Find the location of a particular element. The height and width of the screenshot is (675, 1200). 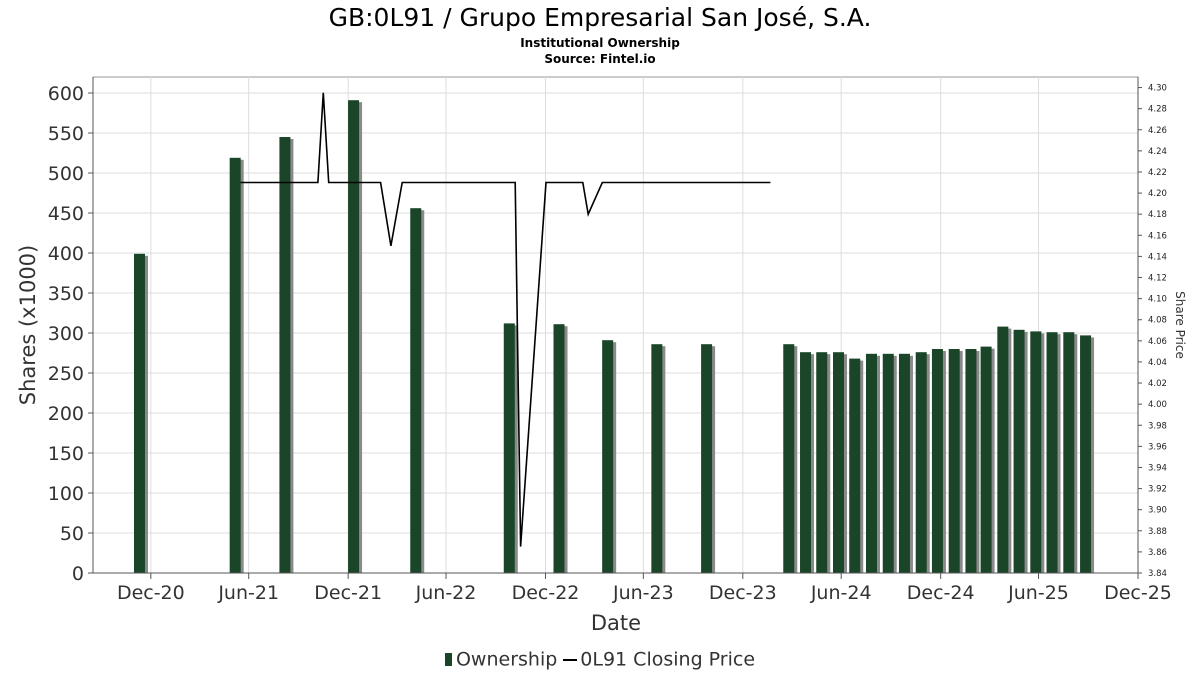

y-tick-label: 250 is located at coordinates (66, 374).